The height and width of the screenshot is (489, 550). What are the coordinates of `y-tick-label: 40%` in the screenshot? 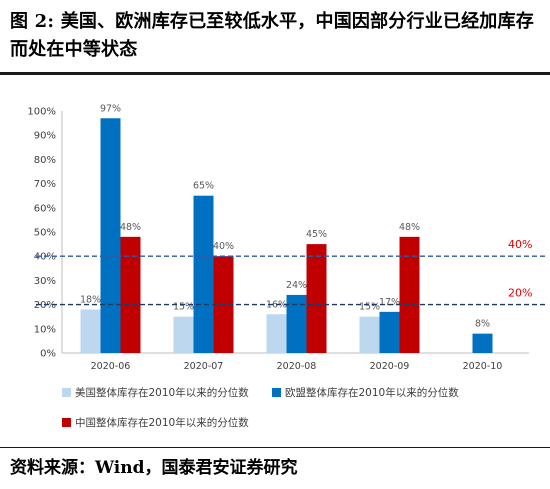 It's located at (45, 257).